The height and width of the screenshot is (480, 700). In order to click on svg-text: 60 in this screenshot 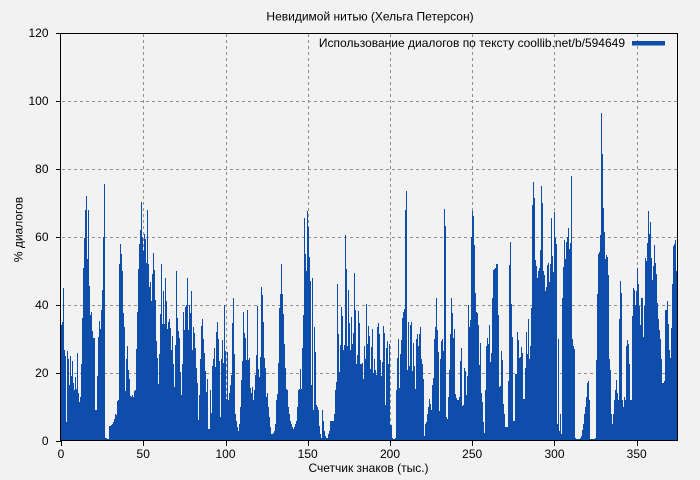, I will do `click(42, 237)`.